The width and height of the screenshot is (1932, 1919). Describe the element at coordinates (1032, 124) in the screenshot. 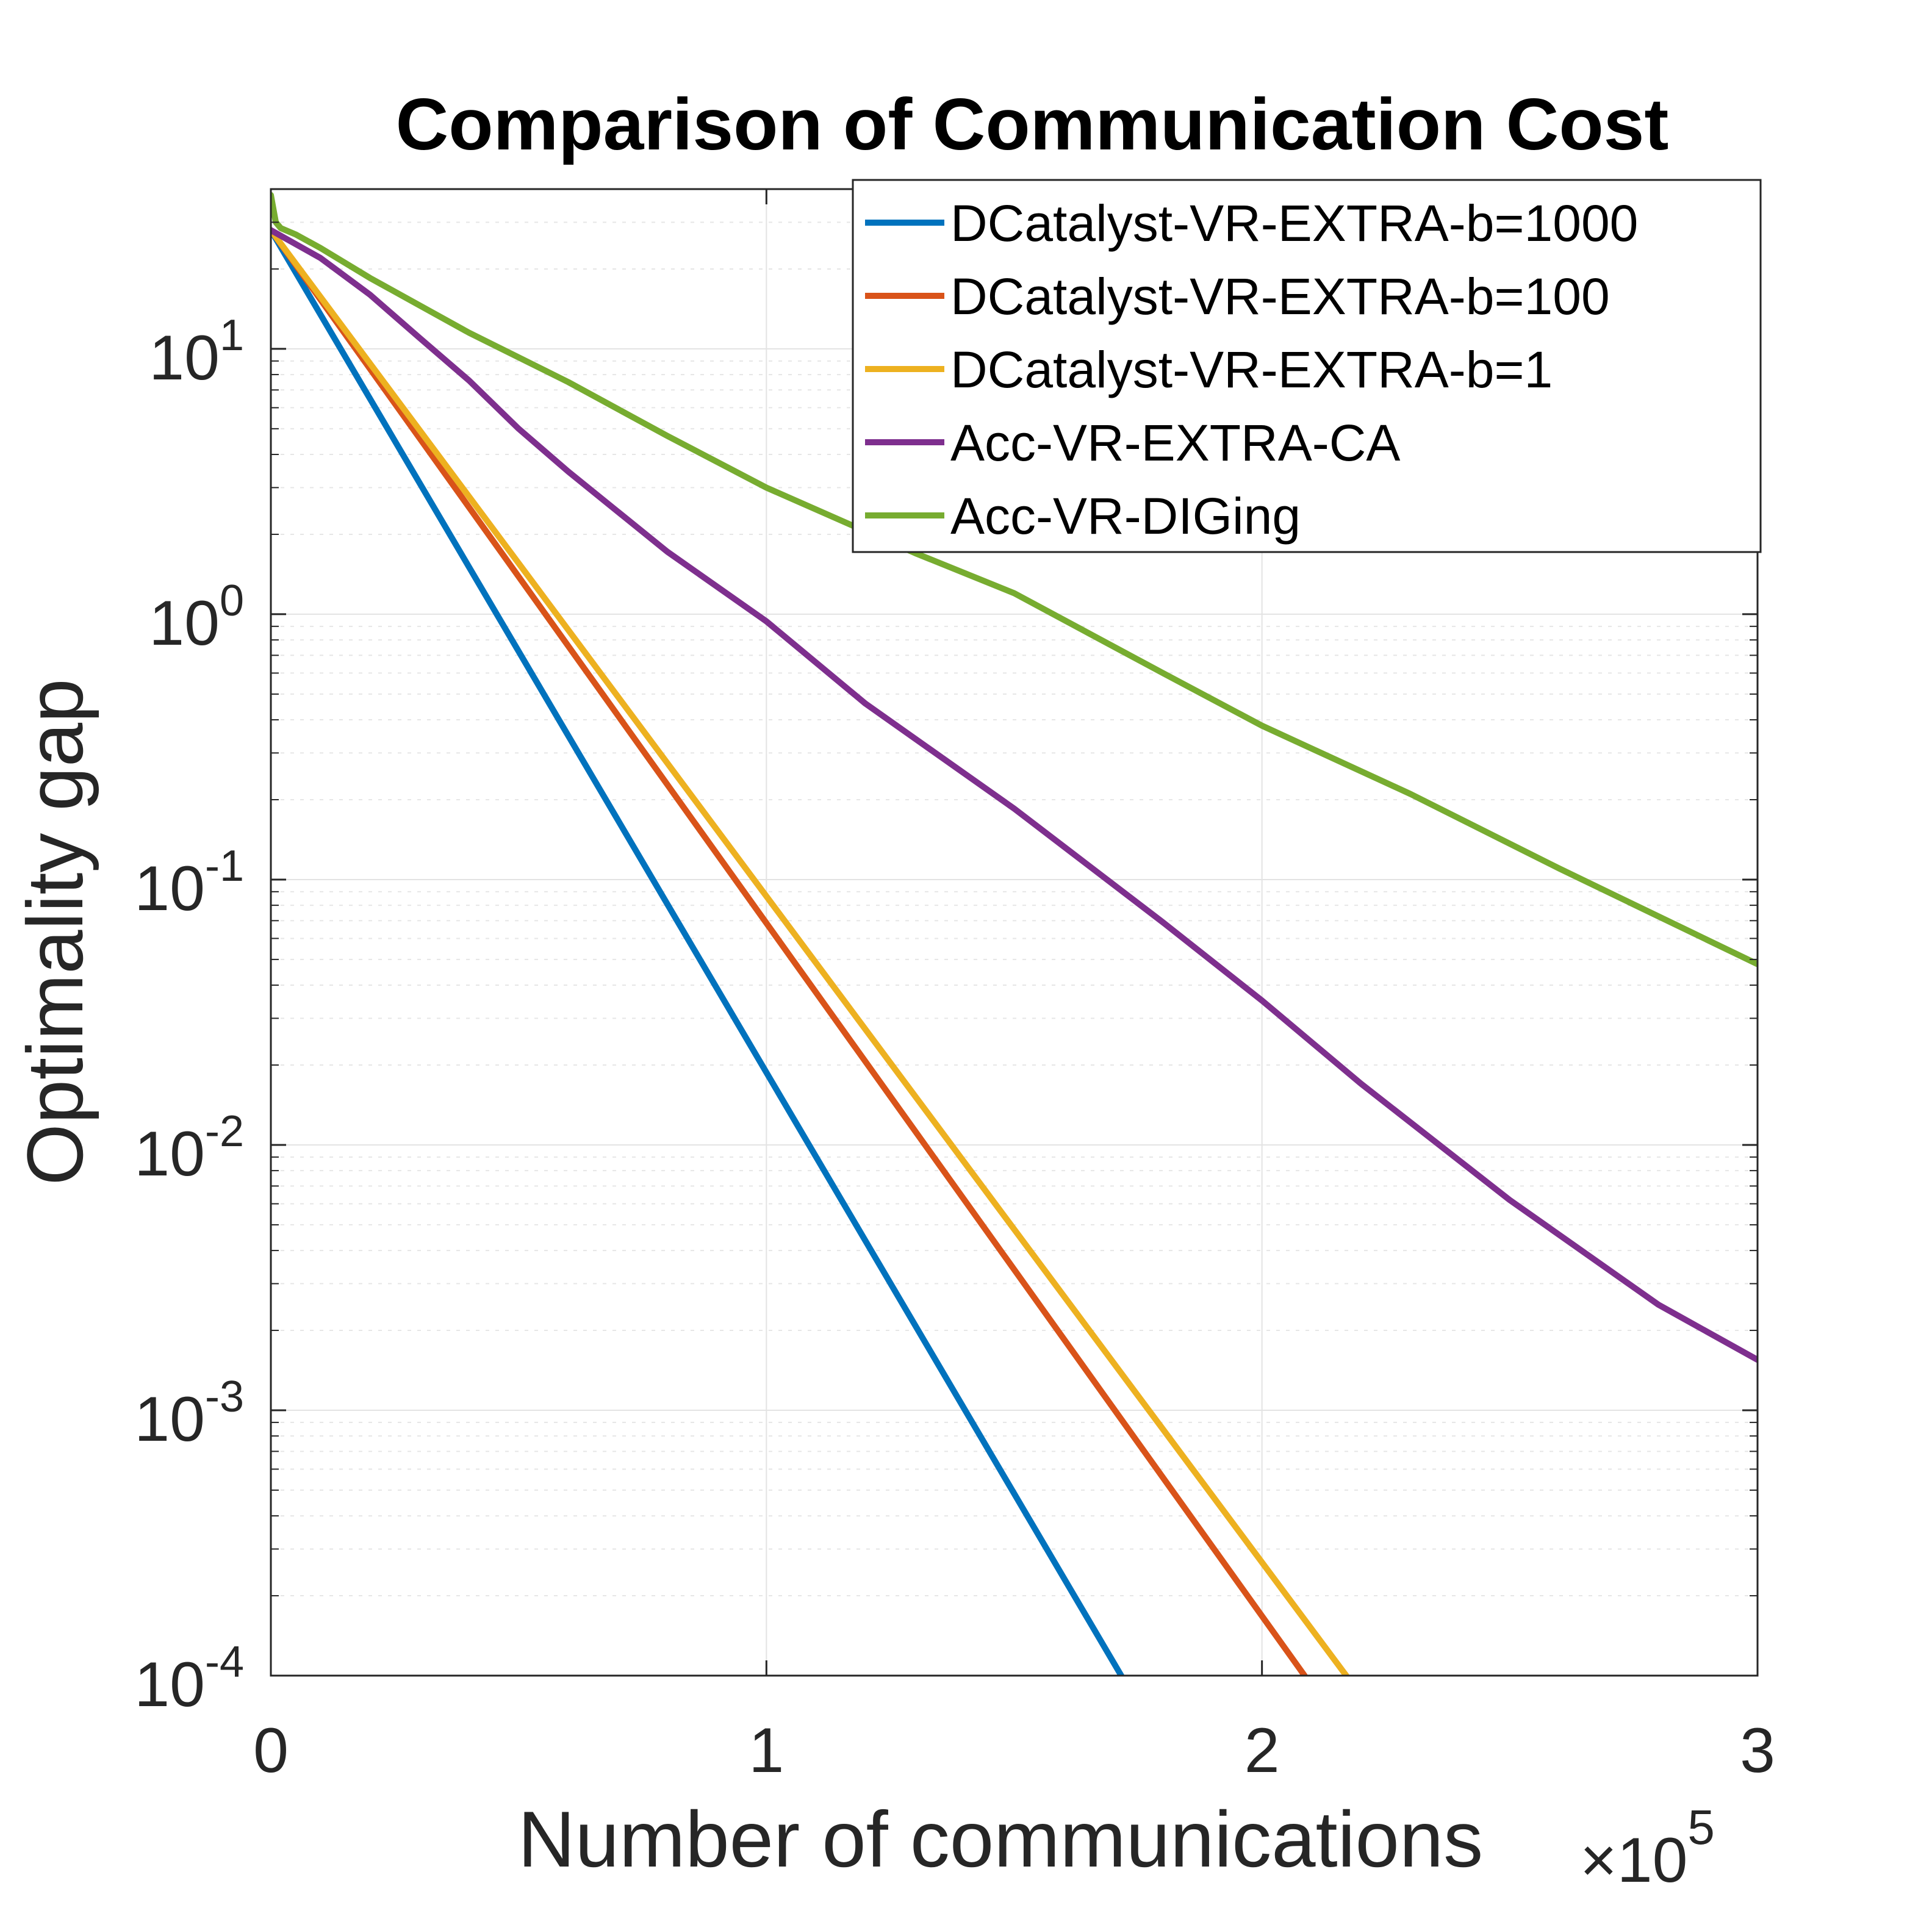

I see `chart-title: Comparison of Communication Cost` at that location.